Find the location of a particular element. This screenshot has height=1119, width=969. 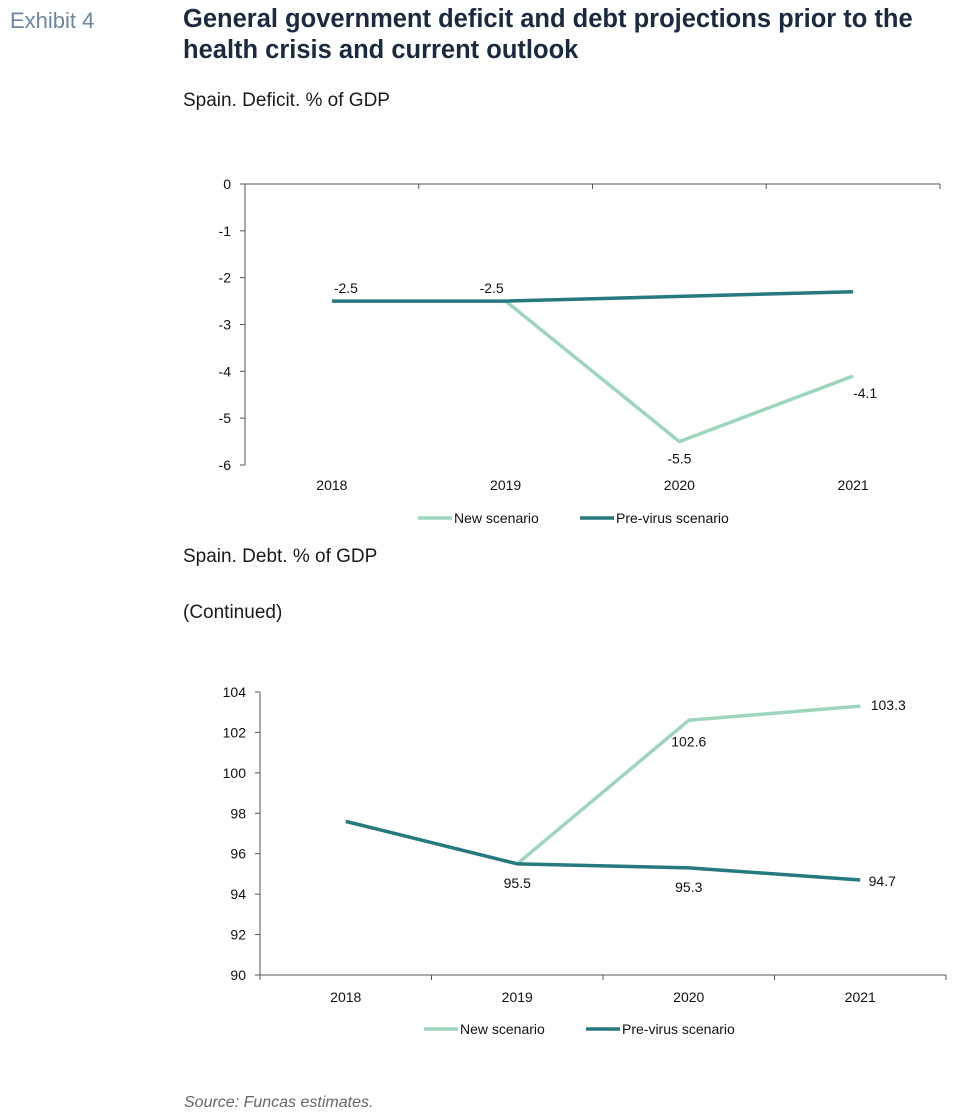

y-tick-label: -6 is located at coordinates (225, 465).